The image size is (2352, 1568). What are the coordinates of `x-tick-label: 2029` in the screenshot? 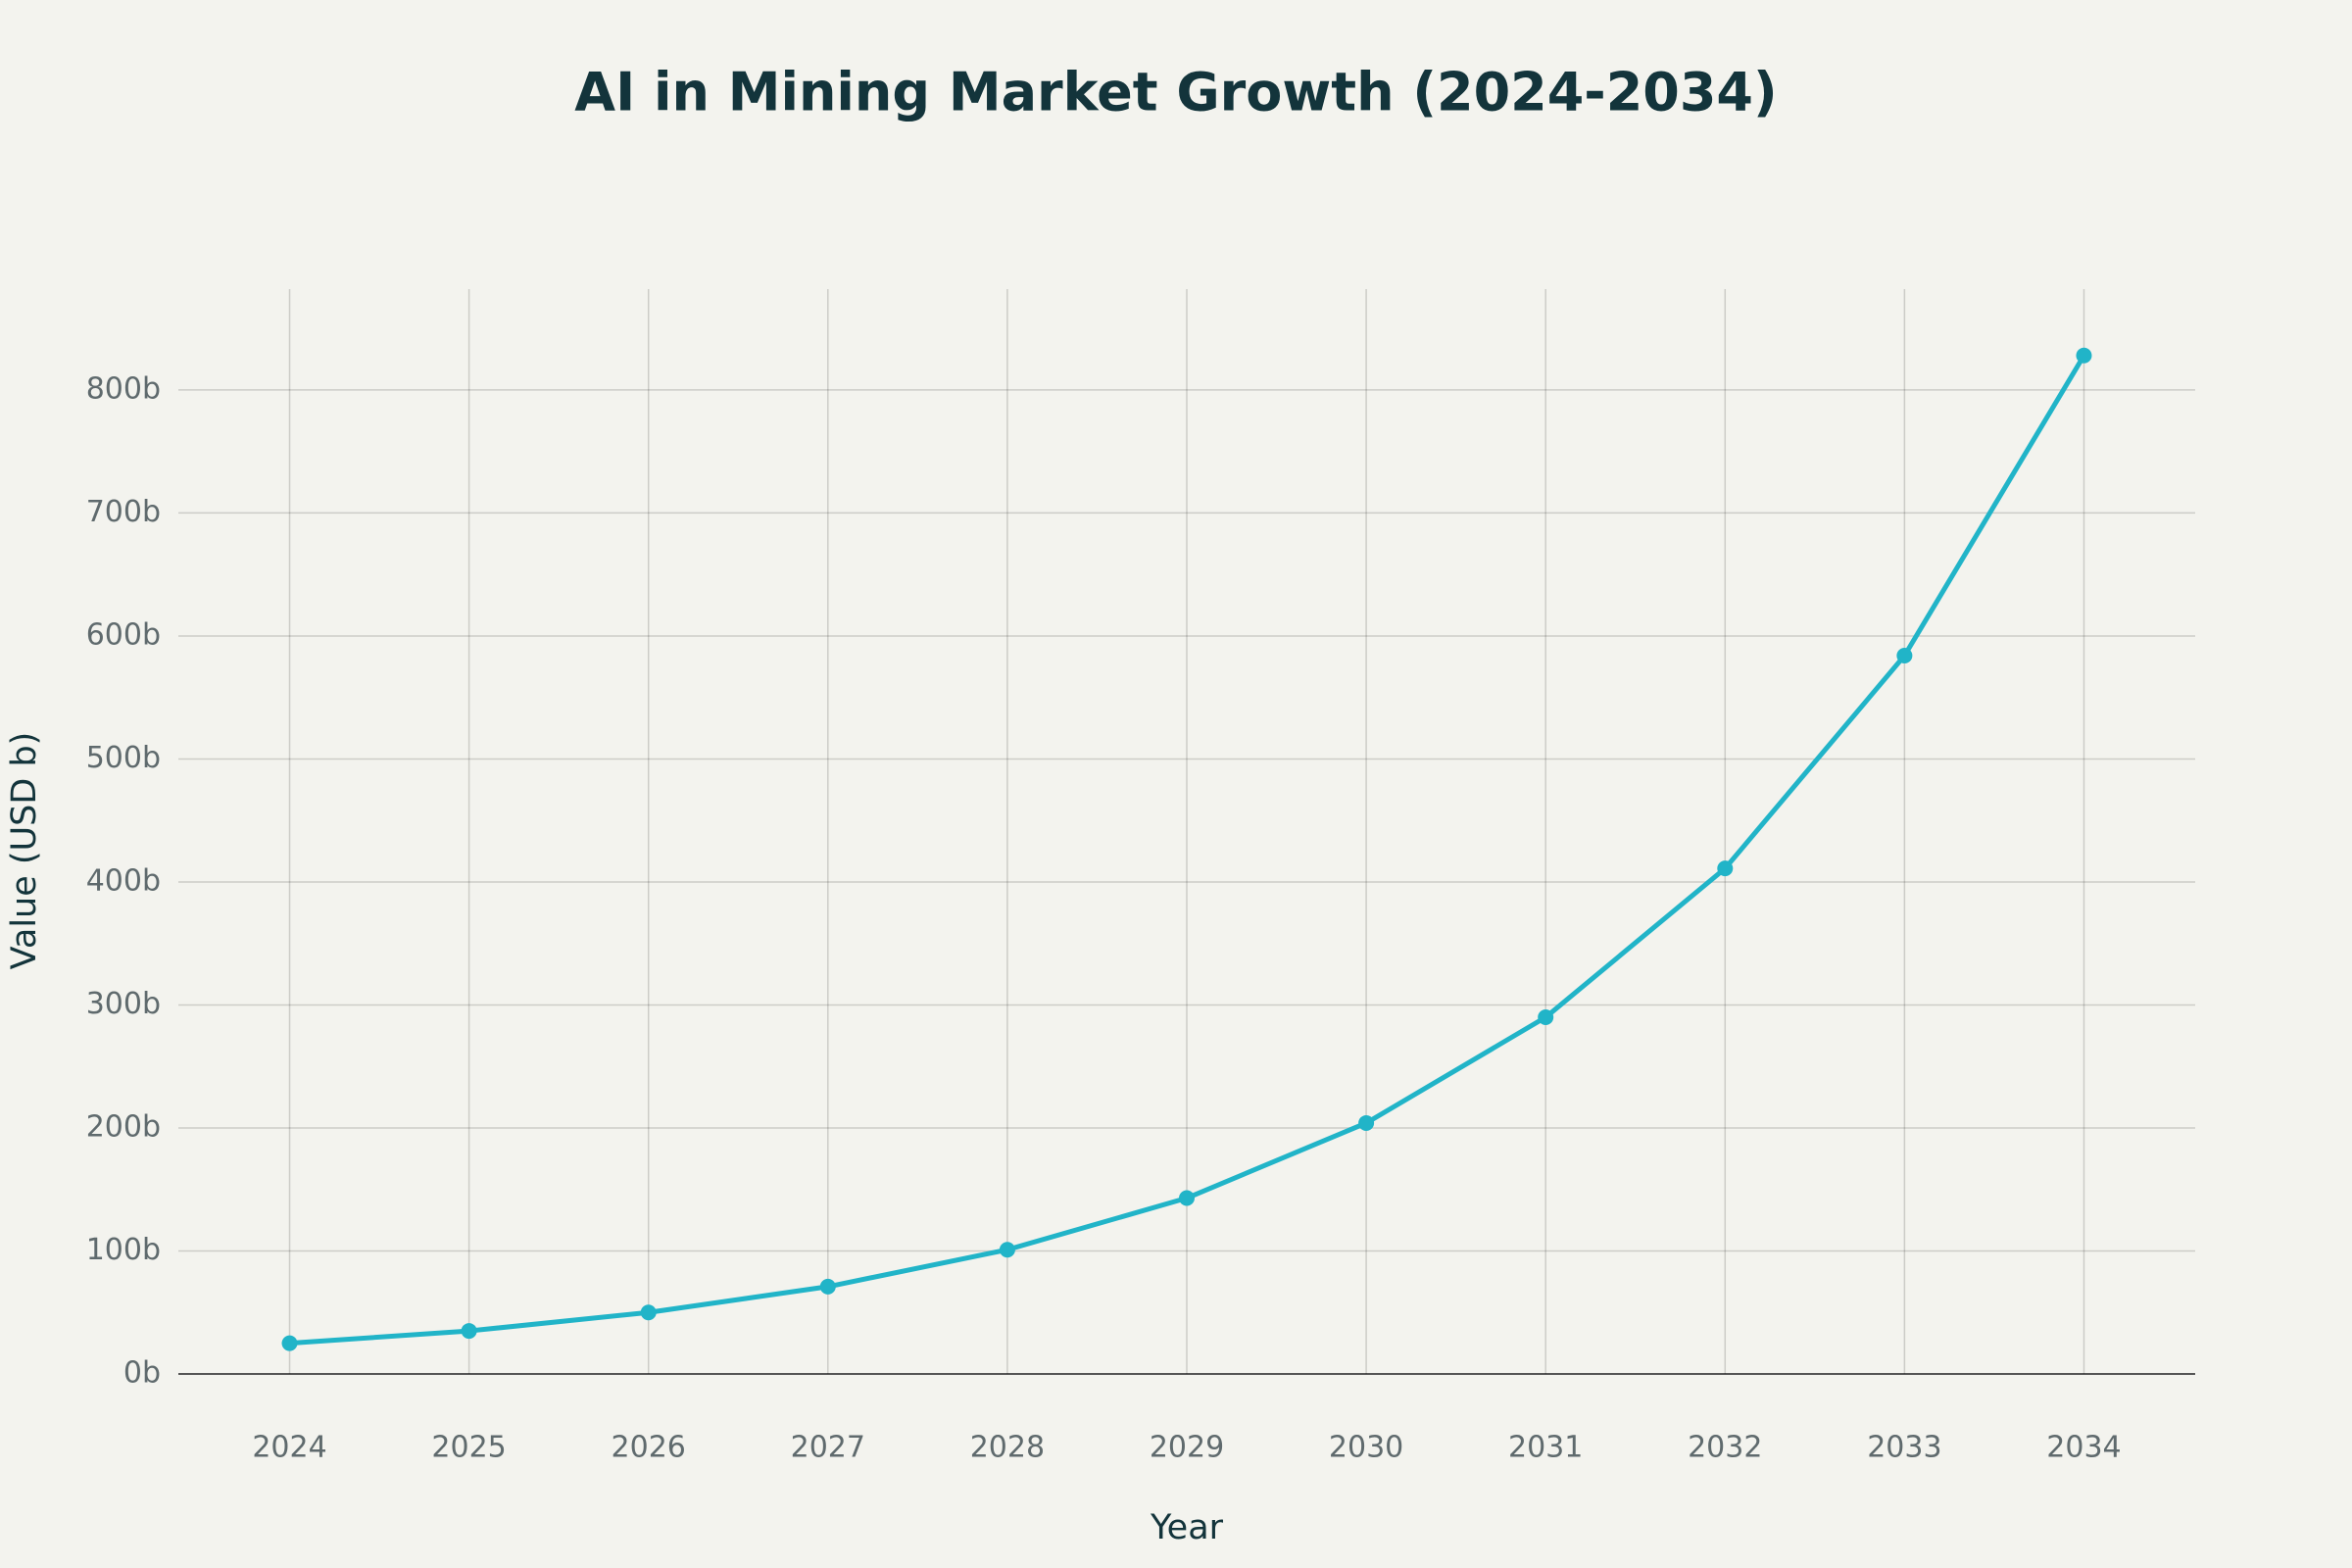 It's located at (1187, 1448).